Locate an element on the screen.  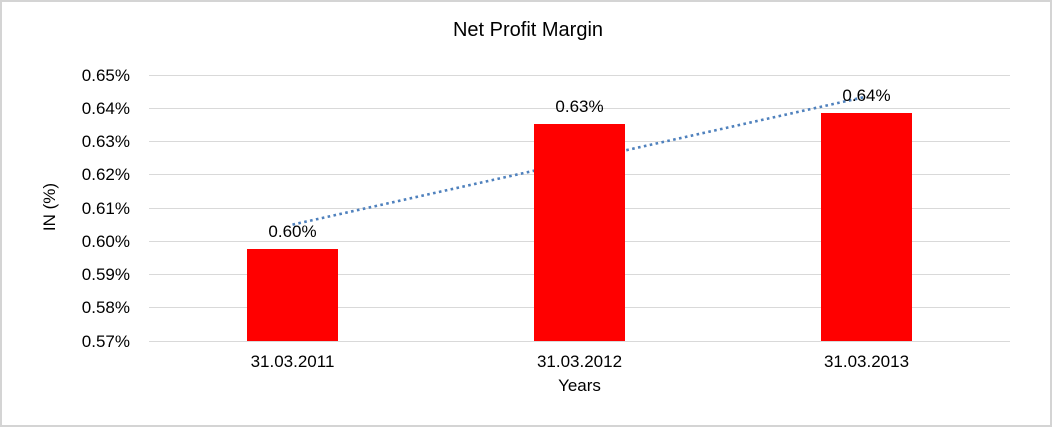
bar-data-label: 0.64% is located at coordinates (866, 95).